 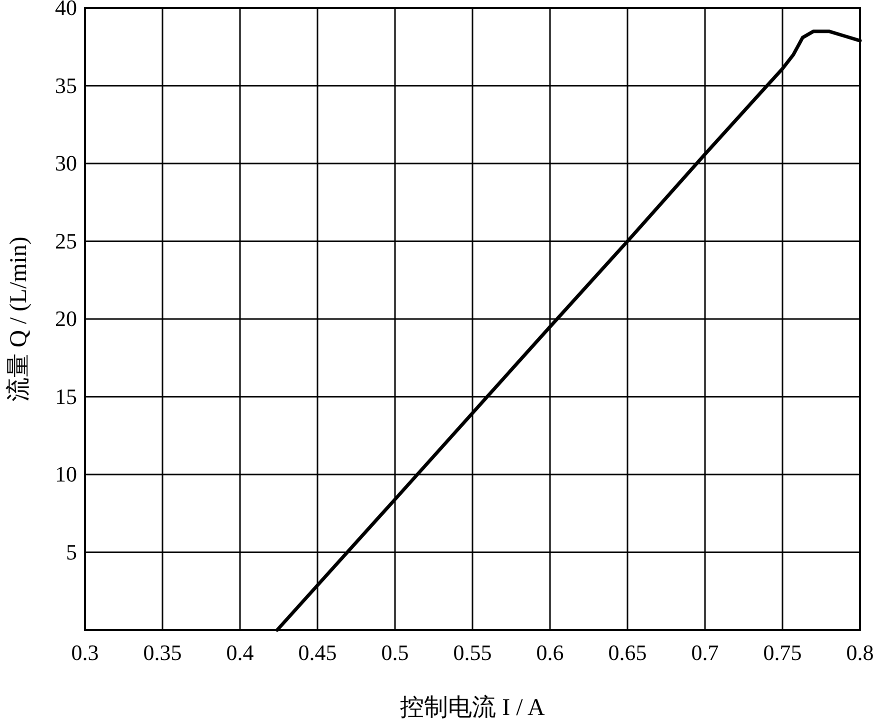 I want to click on x-tick-label: 0.65, so click(x=627, y=652).